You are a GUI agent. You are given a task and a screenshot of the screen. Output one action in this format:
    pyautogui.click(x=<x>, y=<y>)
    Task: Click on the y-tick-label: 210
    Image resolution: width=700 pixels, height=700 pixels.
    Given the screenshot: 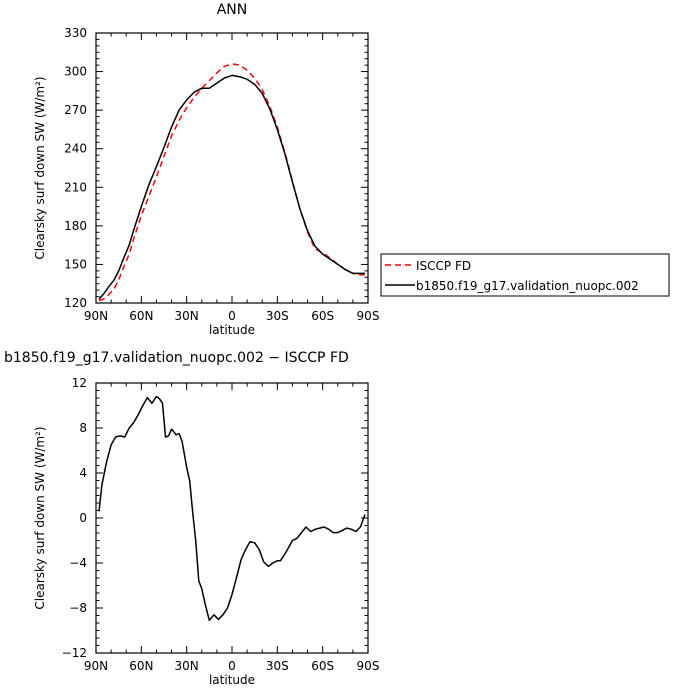 What is the action you would take?
    pyautogui.click(x=75, y=187)
    